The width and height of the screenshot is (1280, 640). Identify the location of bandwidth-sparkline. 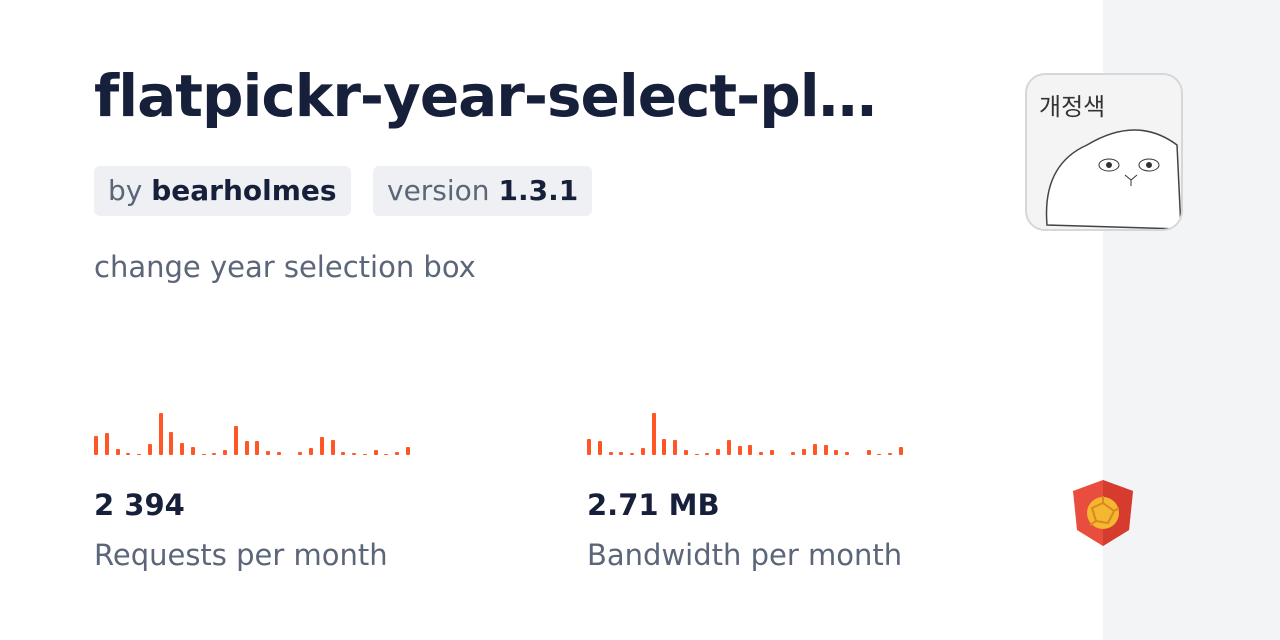
(752, 430).